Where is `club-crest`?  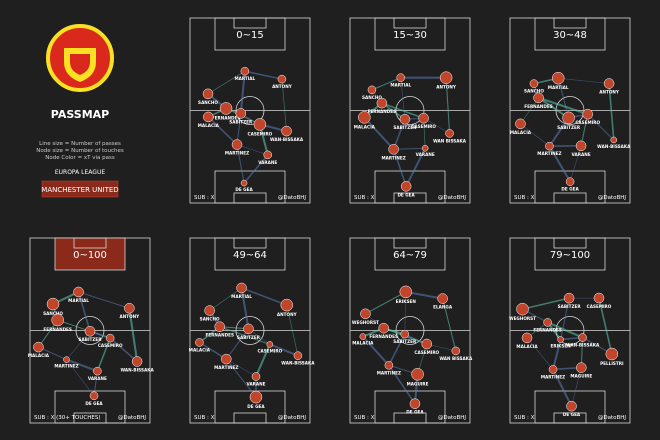 club-crest is located at coordinates (80, 58).